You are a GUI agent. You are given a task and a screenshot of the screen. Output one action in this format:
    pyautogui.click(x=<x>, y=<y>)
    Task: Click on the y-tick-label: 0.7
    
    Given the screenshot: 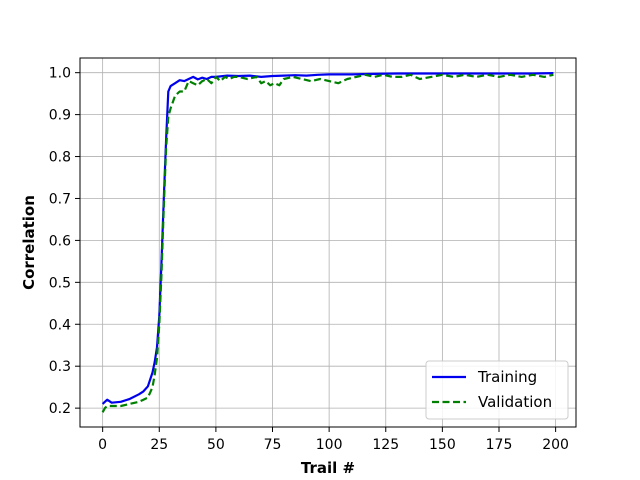 What is the action you would take?
    pyautogui.click(x=60, y=199)
    